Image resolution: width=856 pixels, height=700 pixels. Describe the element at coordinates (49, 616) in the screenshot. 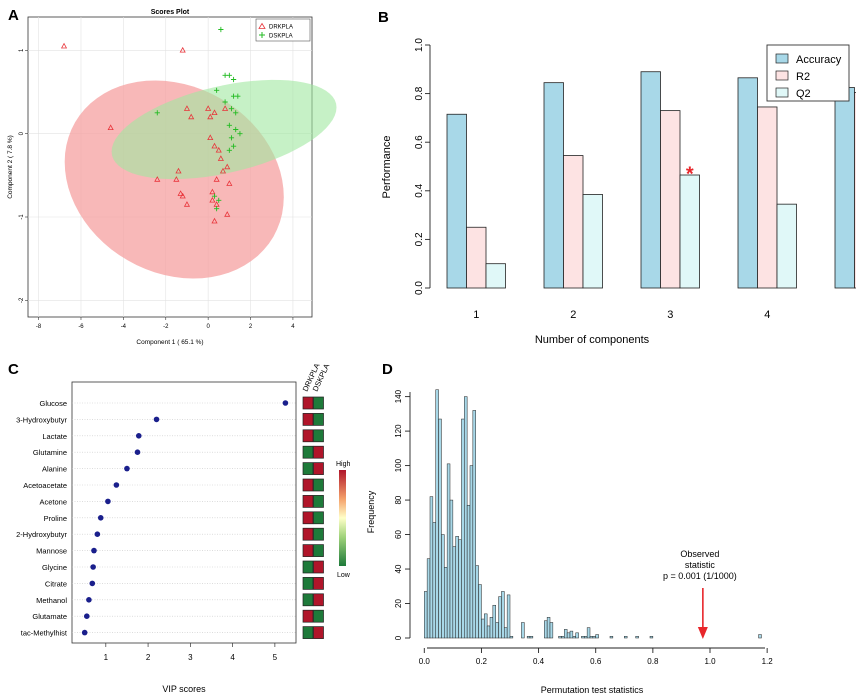

I see `vip-feature-label: Glutamate` at that location.